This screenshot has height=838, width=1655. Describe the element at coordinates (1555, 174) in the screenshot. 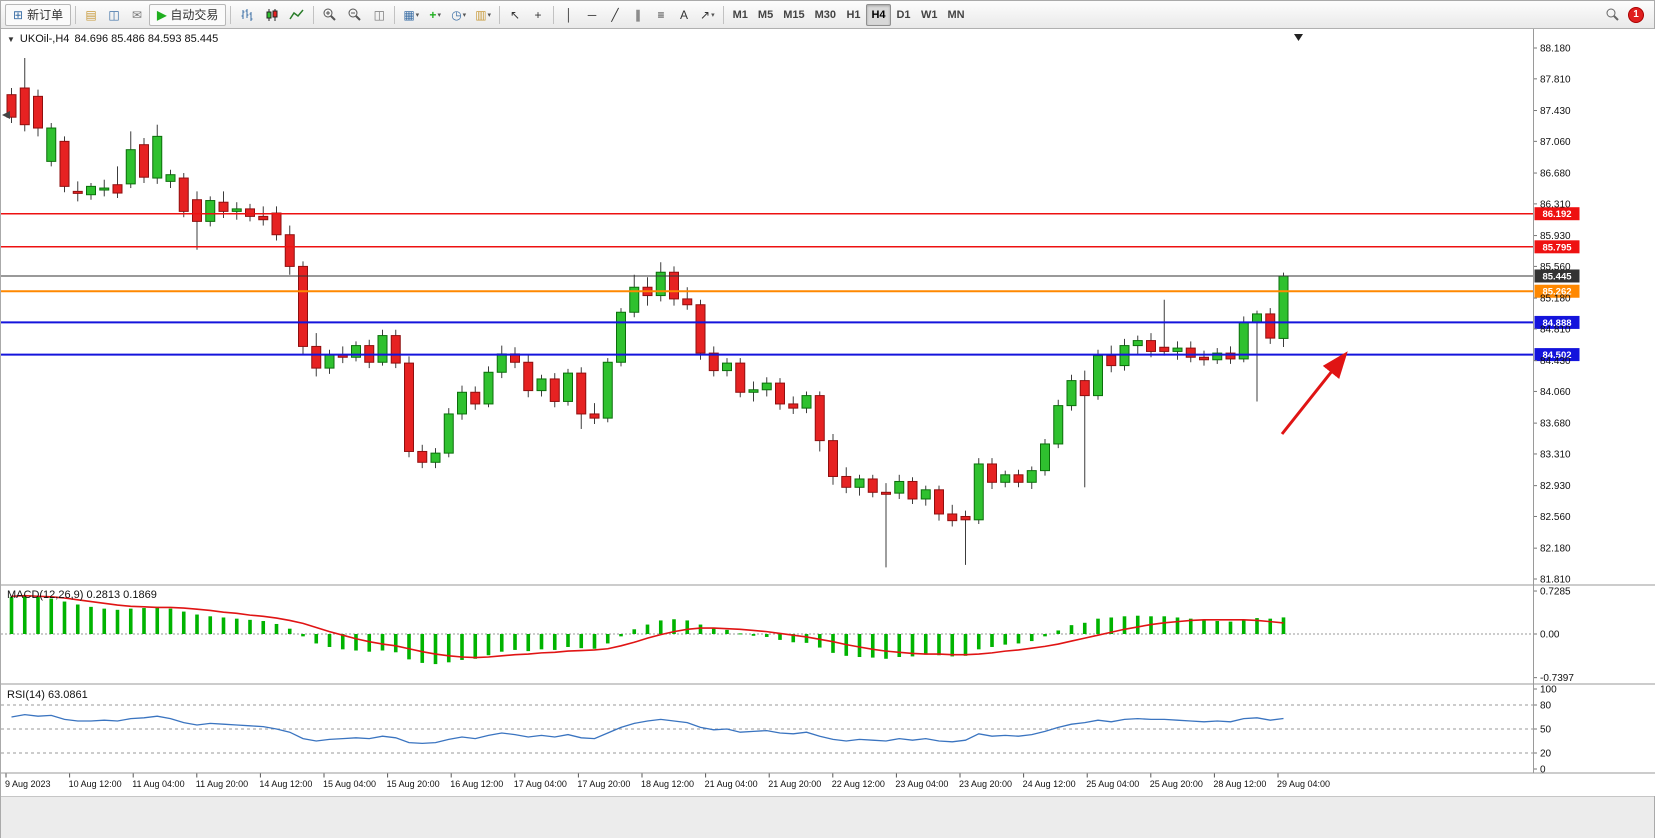

I see `svg-text: 86.680` at that location.